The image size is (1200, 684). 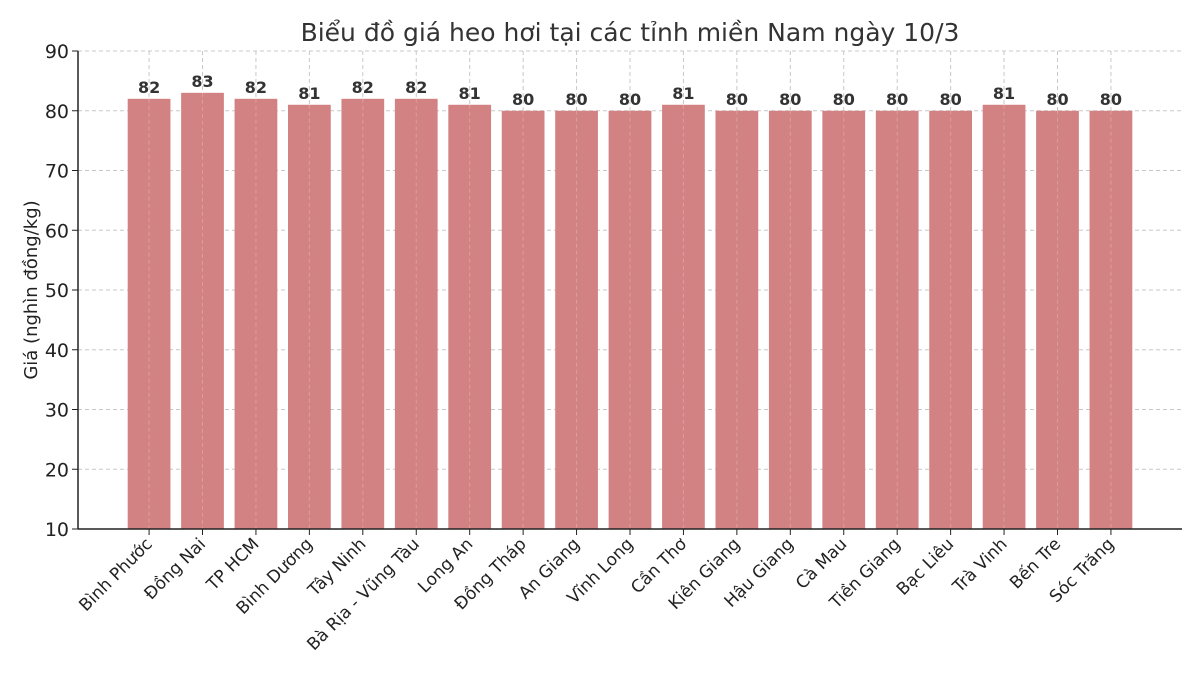 What do you see at coordinates (57, 172) in the screenshot?
I see `y-tick-label: 70` at bounding box center [57, 172].